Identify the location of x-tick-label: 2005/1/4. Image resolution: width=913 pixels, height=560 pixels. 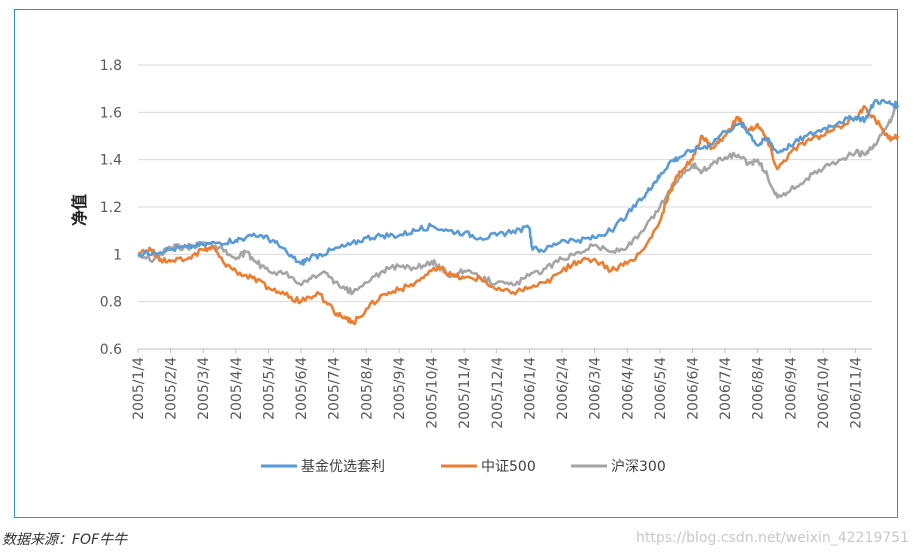
(139, 388).